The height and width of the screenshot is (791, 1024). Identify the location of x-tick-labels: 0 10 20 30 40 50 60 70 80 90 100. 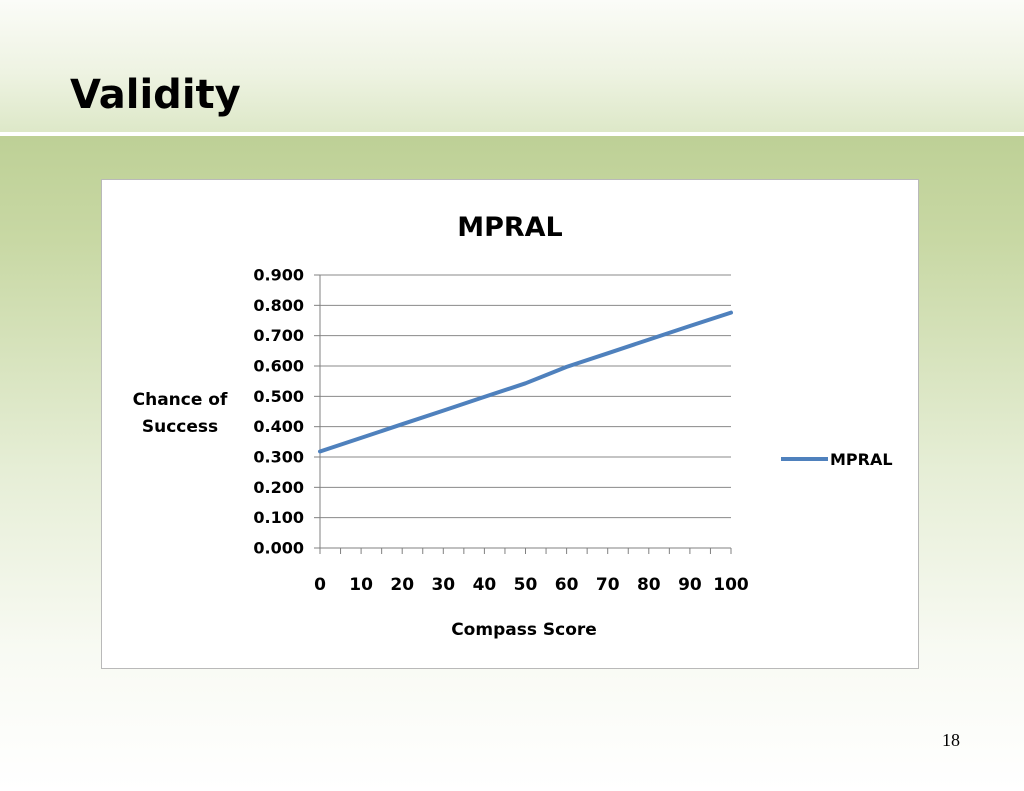
(531, 585).